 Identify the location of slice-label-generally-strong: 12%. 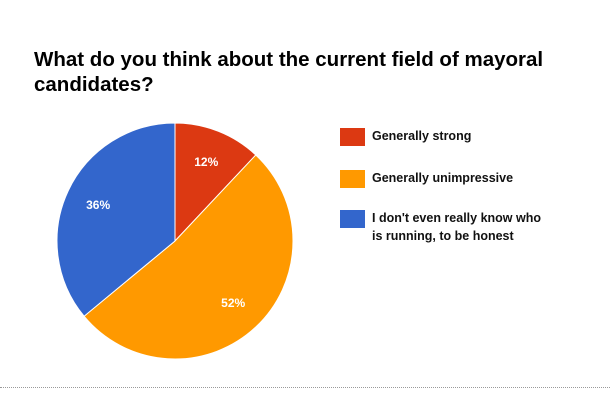
(206, 162).